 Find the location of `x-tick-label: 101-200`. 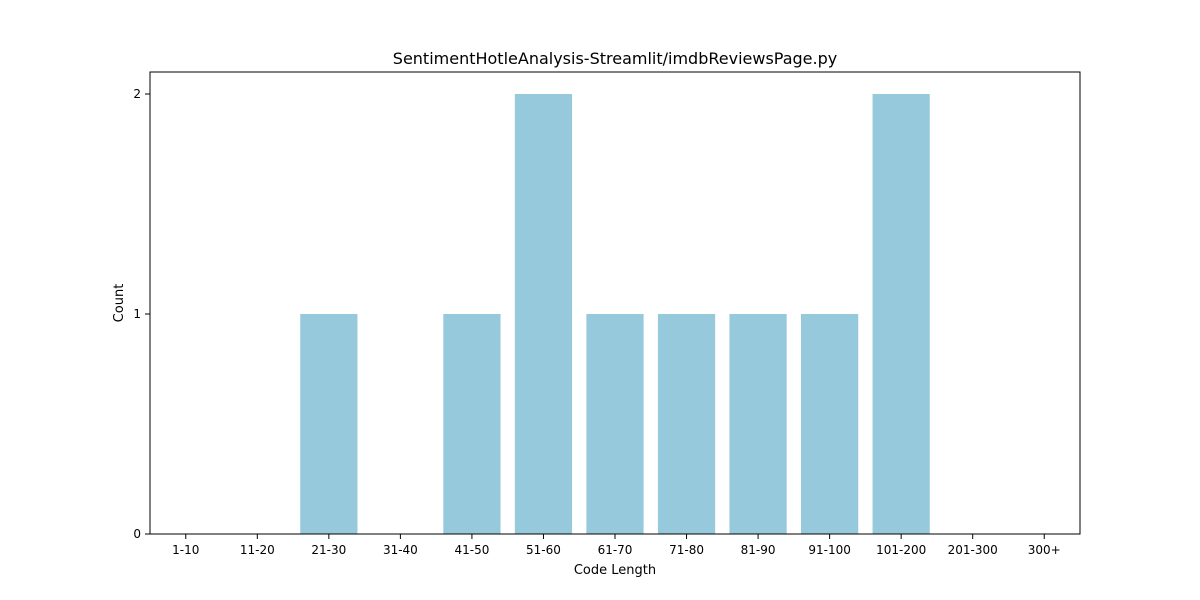

x-tick-label: 101-200 is located at coordinates (901, 550).